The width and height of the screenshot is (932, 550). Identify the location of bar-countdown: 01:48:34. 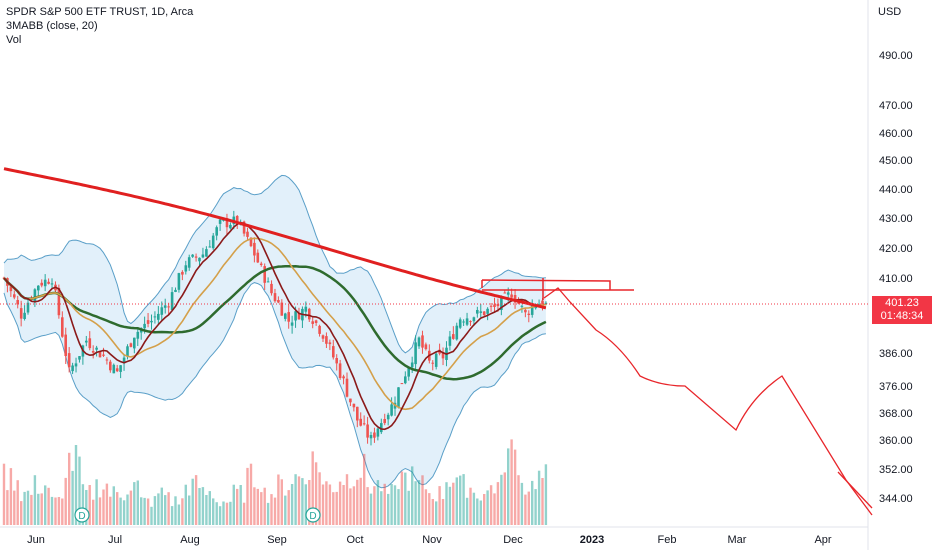
(902, 316).